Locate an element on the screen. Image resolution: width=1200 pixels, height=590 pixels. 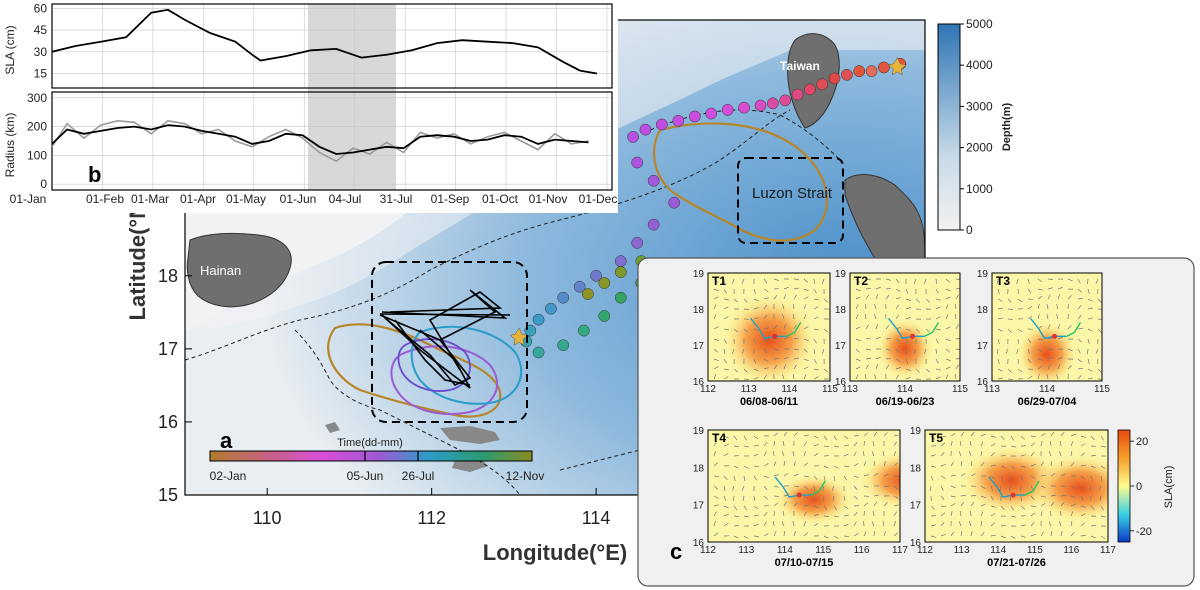
depth-colorbar-ticks: 0 1000 2000 3000 4000 5000 is located at coordinates (976, 127).